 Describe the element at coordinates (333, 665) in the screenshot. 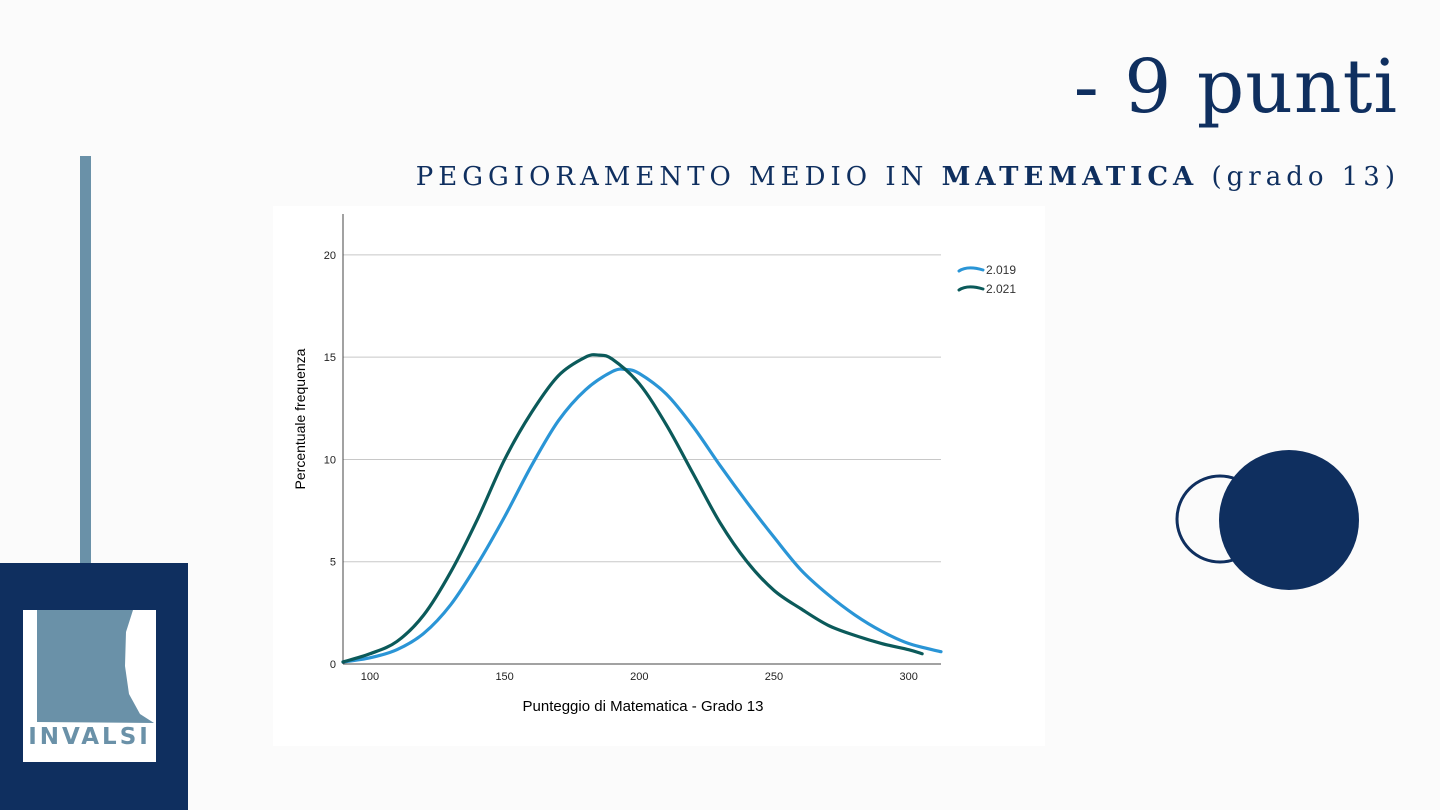

I see `y-tick-label: 0` at that location.